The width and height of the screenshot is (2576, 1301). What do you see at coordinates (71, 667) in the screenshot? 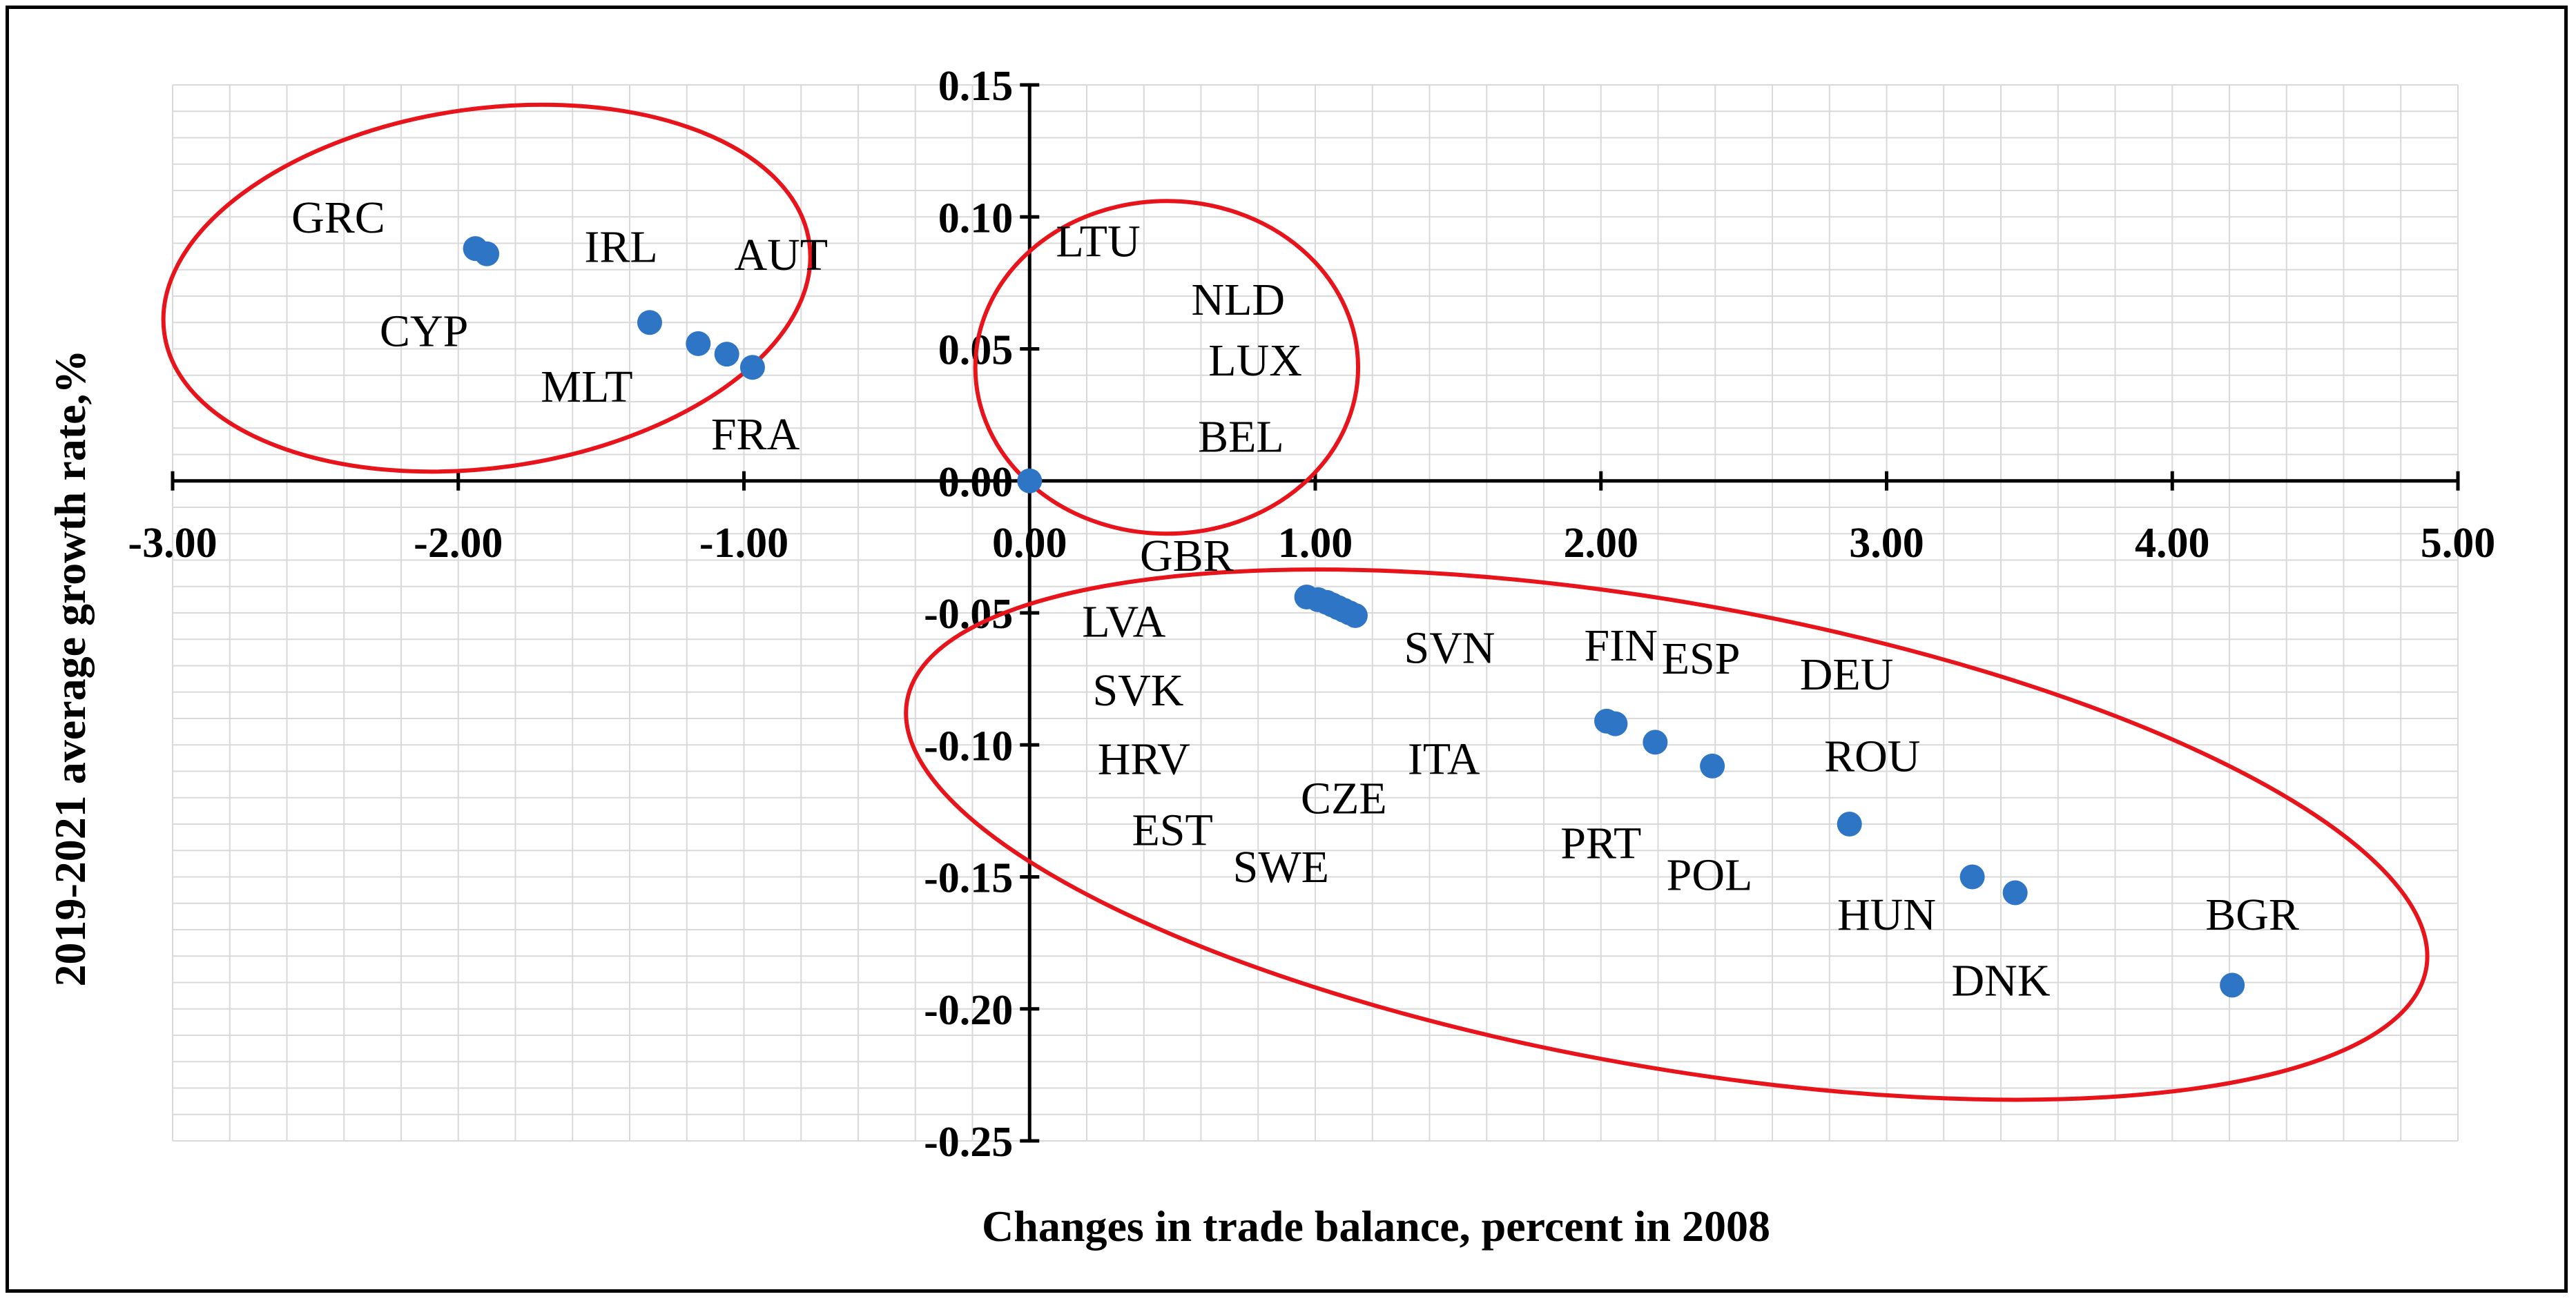
I see `y-axis-title: 2019-2021 average growth rate,%` at bounding box center [71, 667].